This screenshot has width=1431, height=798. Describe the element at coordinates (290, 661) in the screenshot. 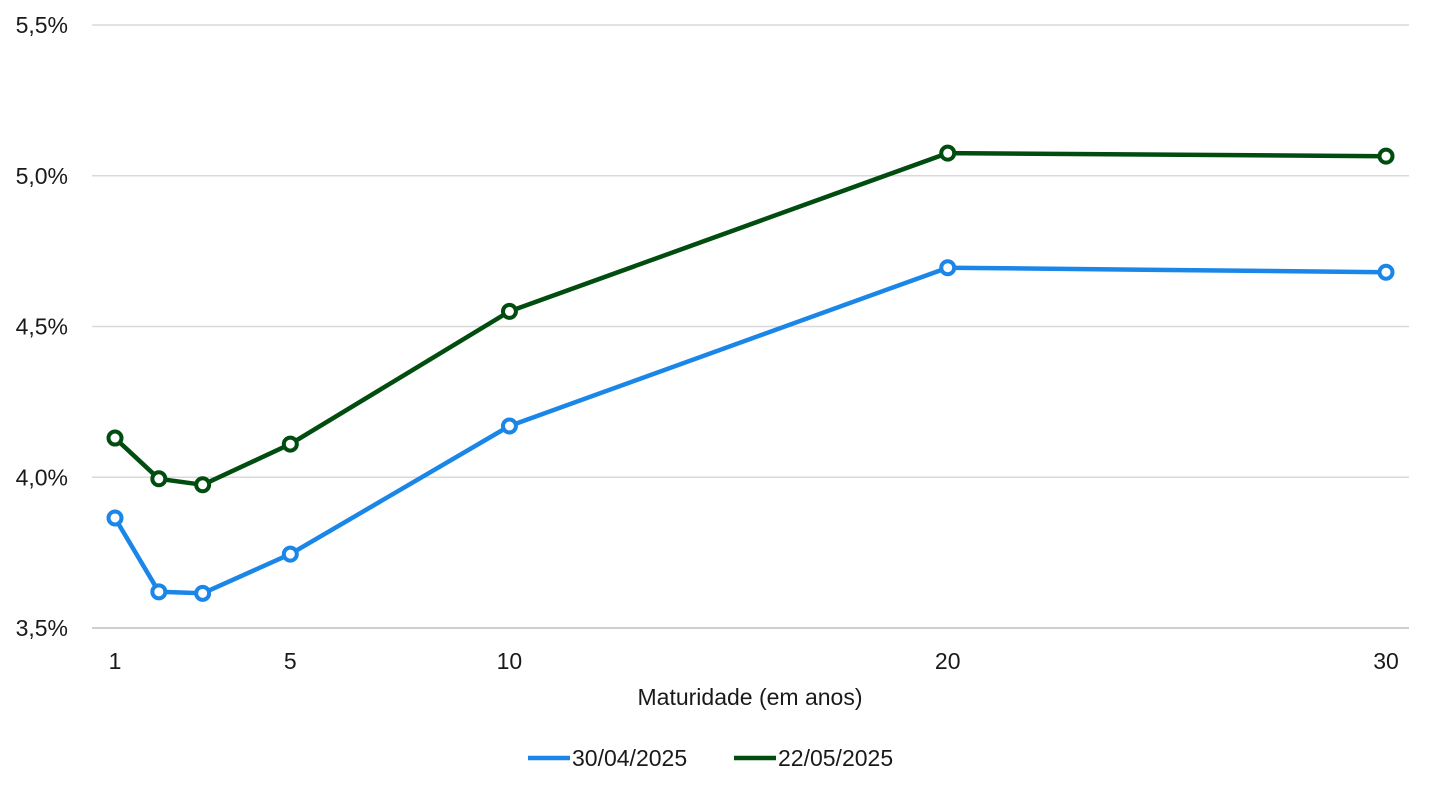

I see `x-tick-label: 5` at that location.